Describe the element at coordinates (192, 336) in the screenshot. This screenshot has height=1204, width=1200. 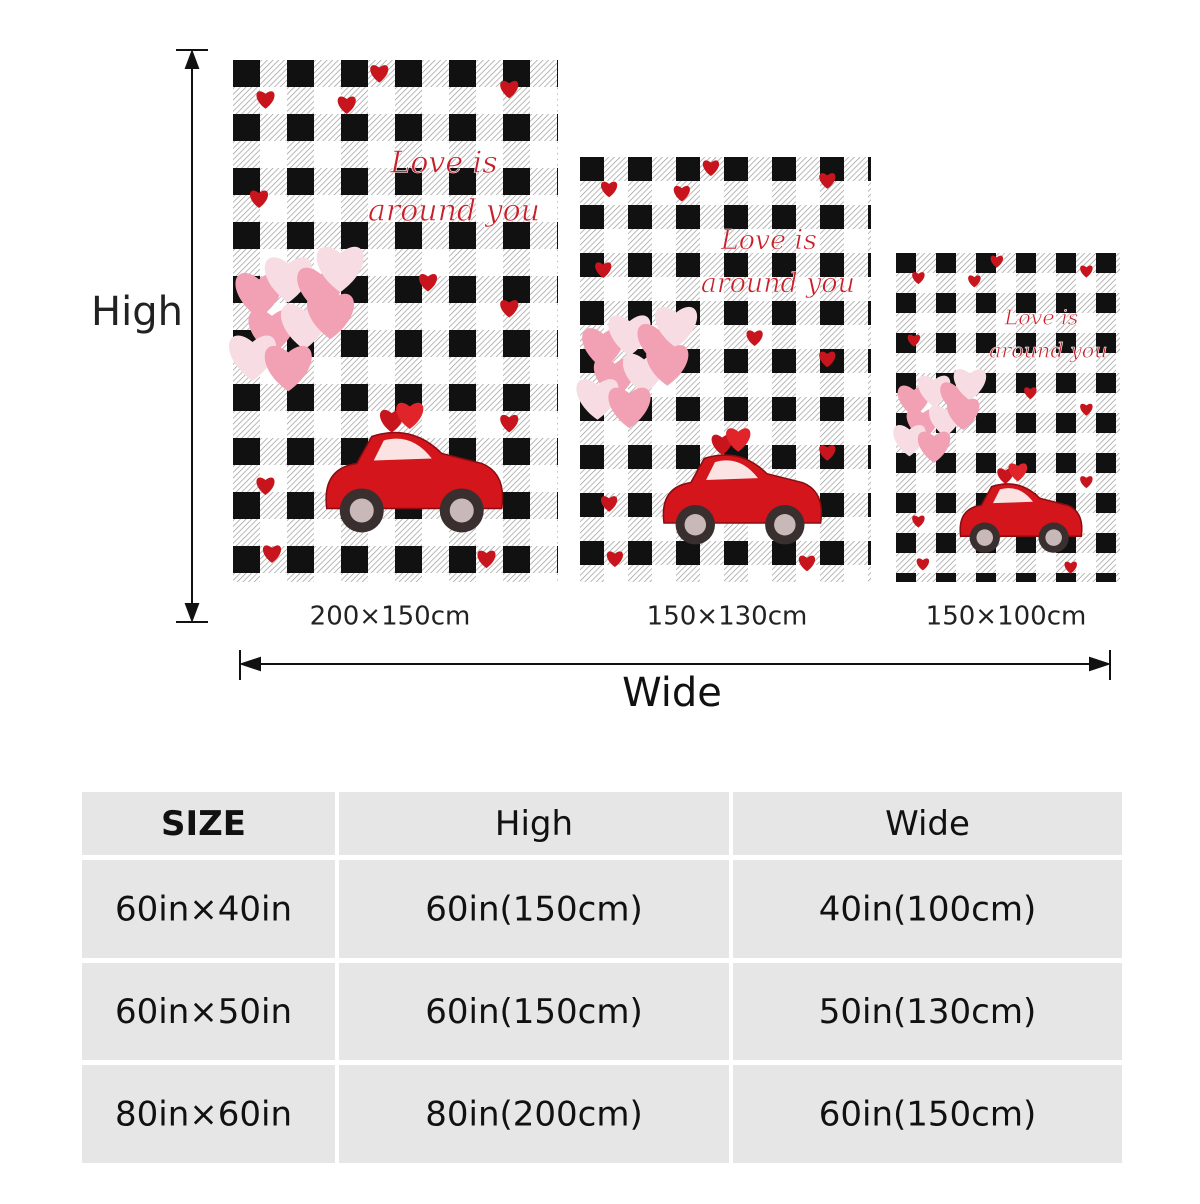
I see `height-arrow` at that location.